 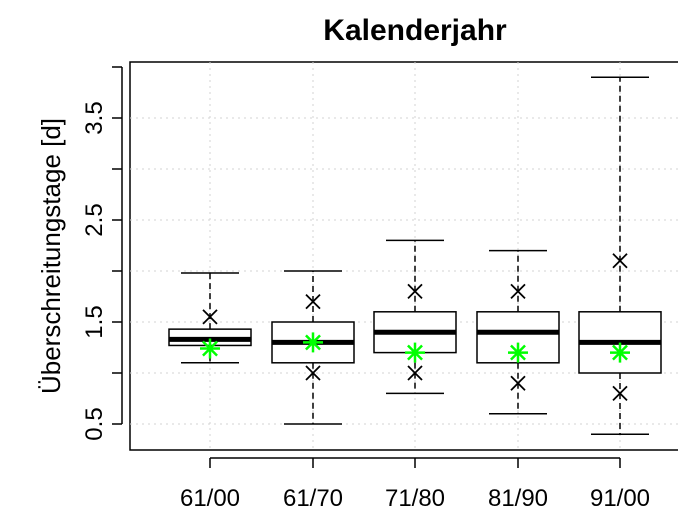 I want to click on chart-title: Kalenderjahr, so click(x=415, y=30).